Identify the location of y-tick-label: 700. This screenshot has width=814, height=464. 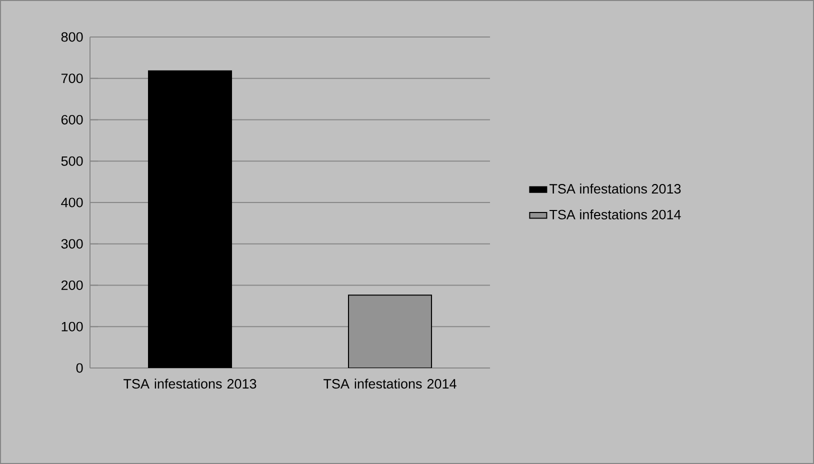
(72, 79).